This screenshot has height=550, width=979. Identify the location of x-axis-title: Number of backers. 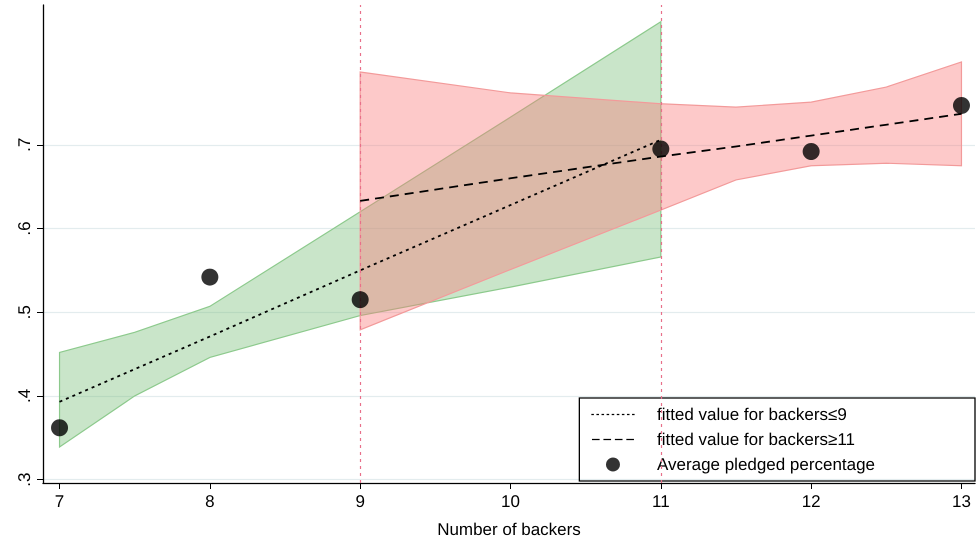
(509, 529).